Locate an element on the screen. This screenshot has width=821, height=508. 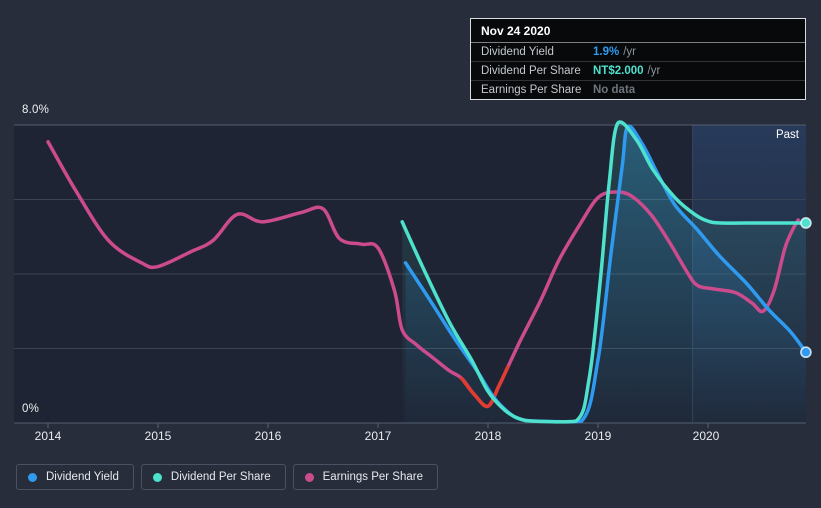
tooltip-value: No data is located at coordinates (614, 90).